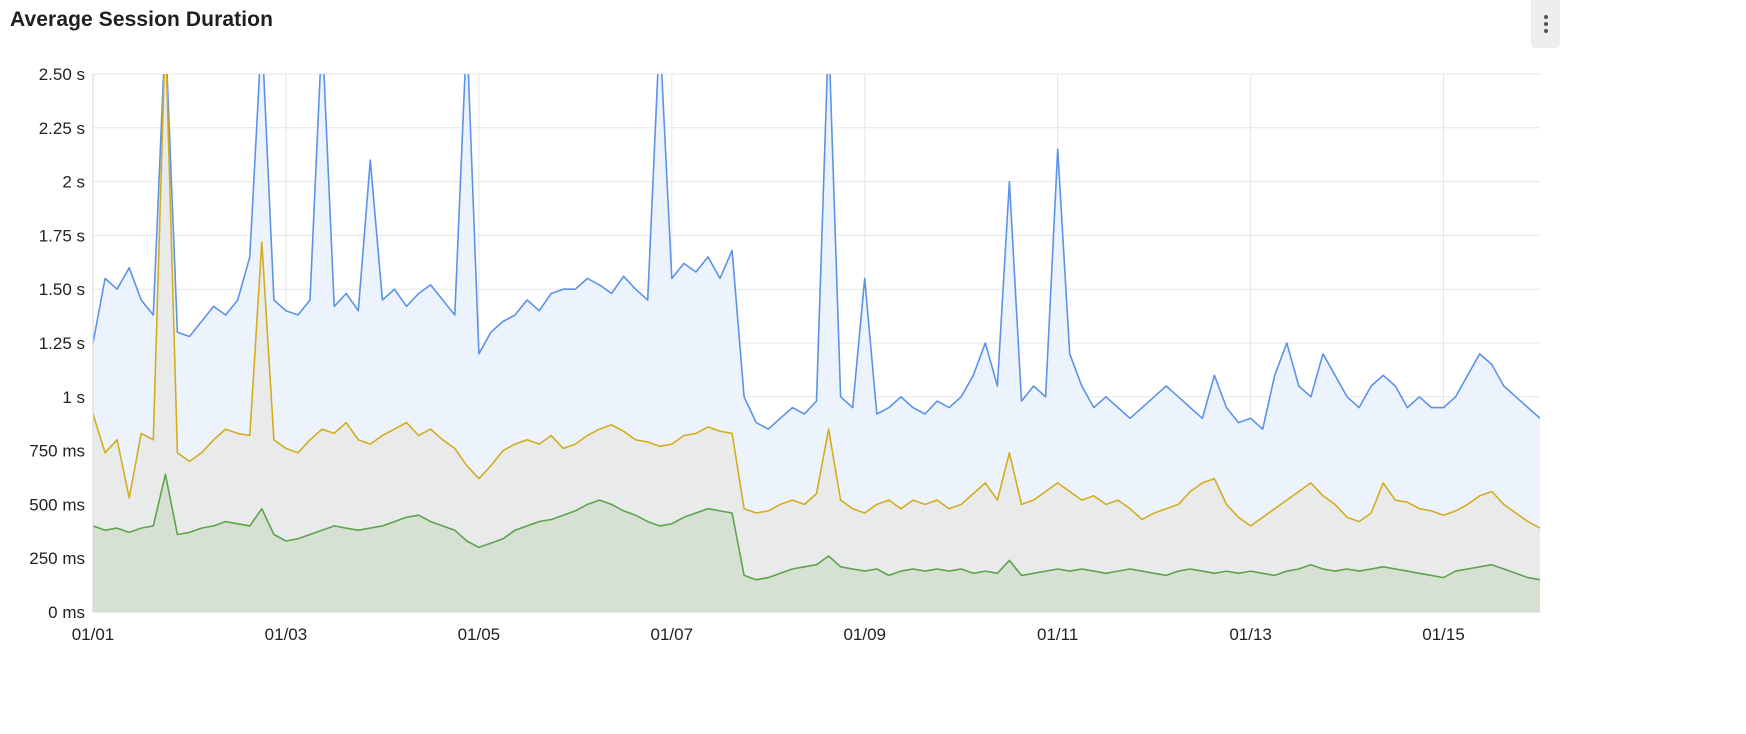 This screenshot has width=1746, height=734. Describe the element at coordinates (62, 235) in the screenshot. I see `y-tick-label: 1.75 s` at that location.